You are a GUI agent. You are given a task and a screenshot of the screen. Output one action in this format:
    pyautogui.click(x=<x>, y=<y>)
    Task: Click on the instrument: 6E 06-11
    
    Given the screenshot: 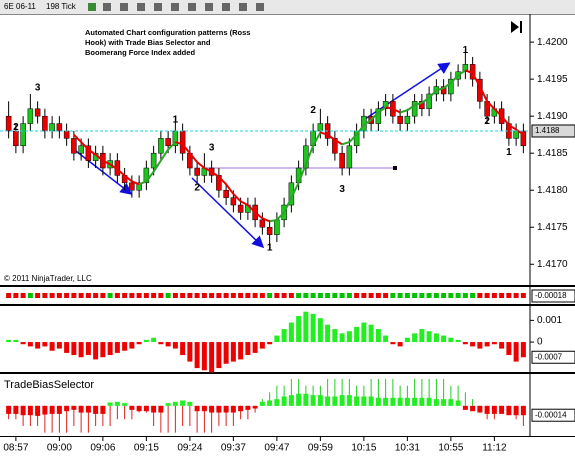 What is the action you would take?
    pyautogui.click(x=20, y=6)
    